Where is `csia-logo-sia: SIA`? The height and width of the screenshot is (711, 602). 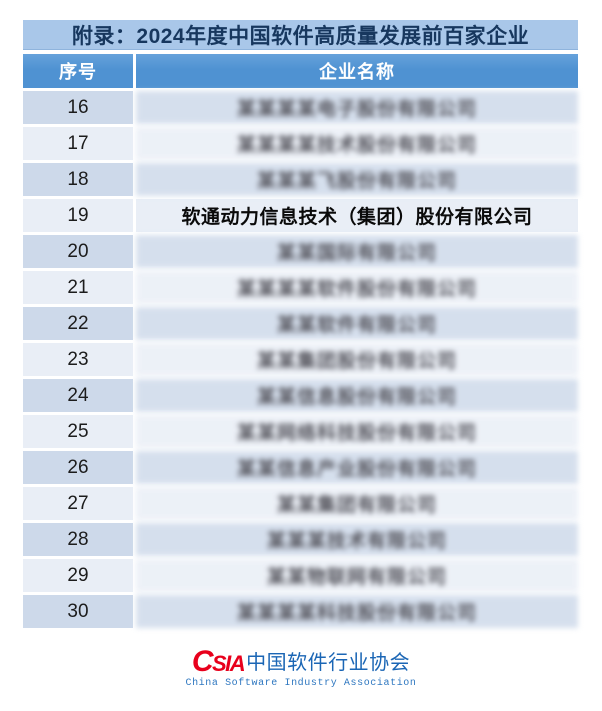 csia-logo-sia: SIA is located at coordinates (228, 663).